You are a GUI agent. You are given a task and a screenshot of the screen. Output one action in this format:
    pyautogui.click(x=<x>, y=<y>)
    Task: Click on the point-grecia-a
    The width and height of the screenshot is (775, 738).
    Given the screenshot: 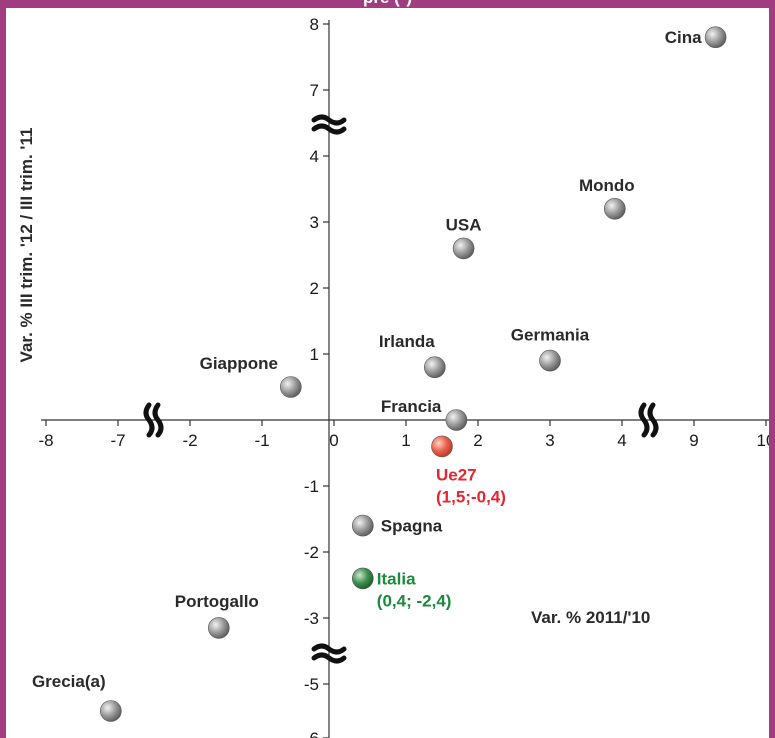 What is the action you would take?
    pyautogui.click(x=111, y=711)
    